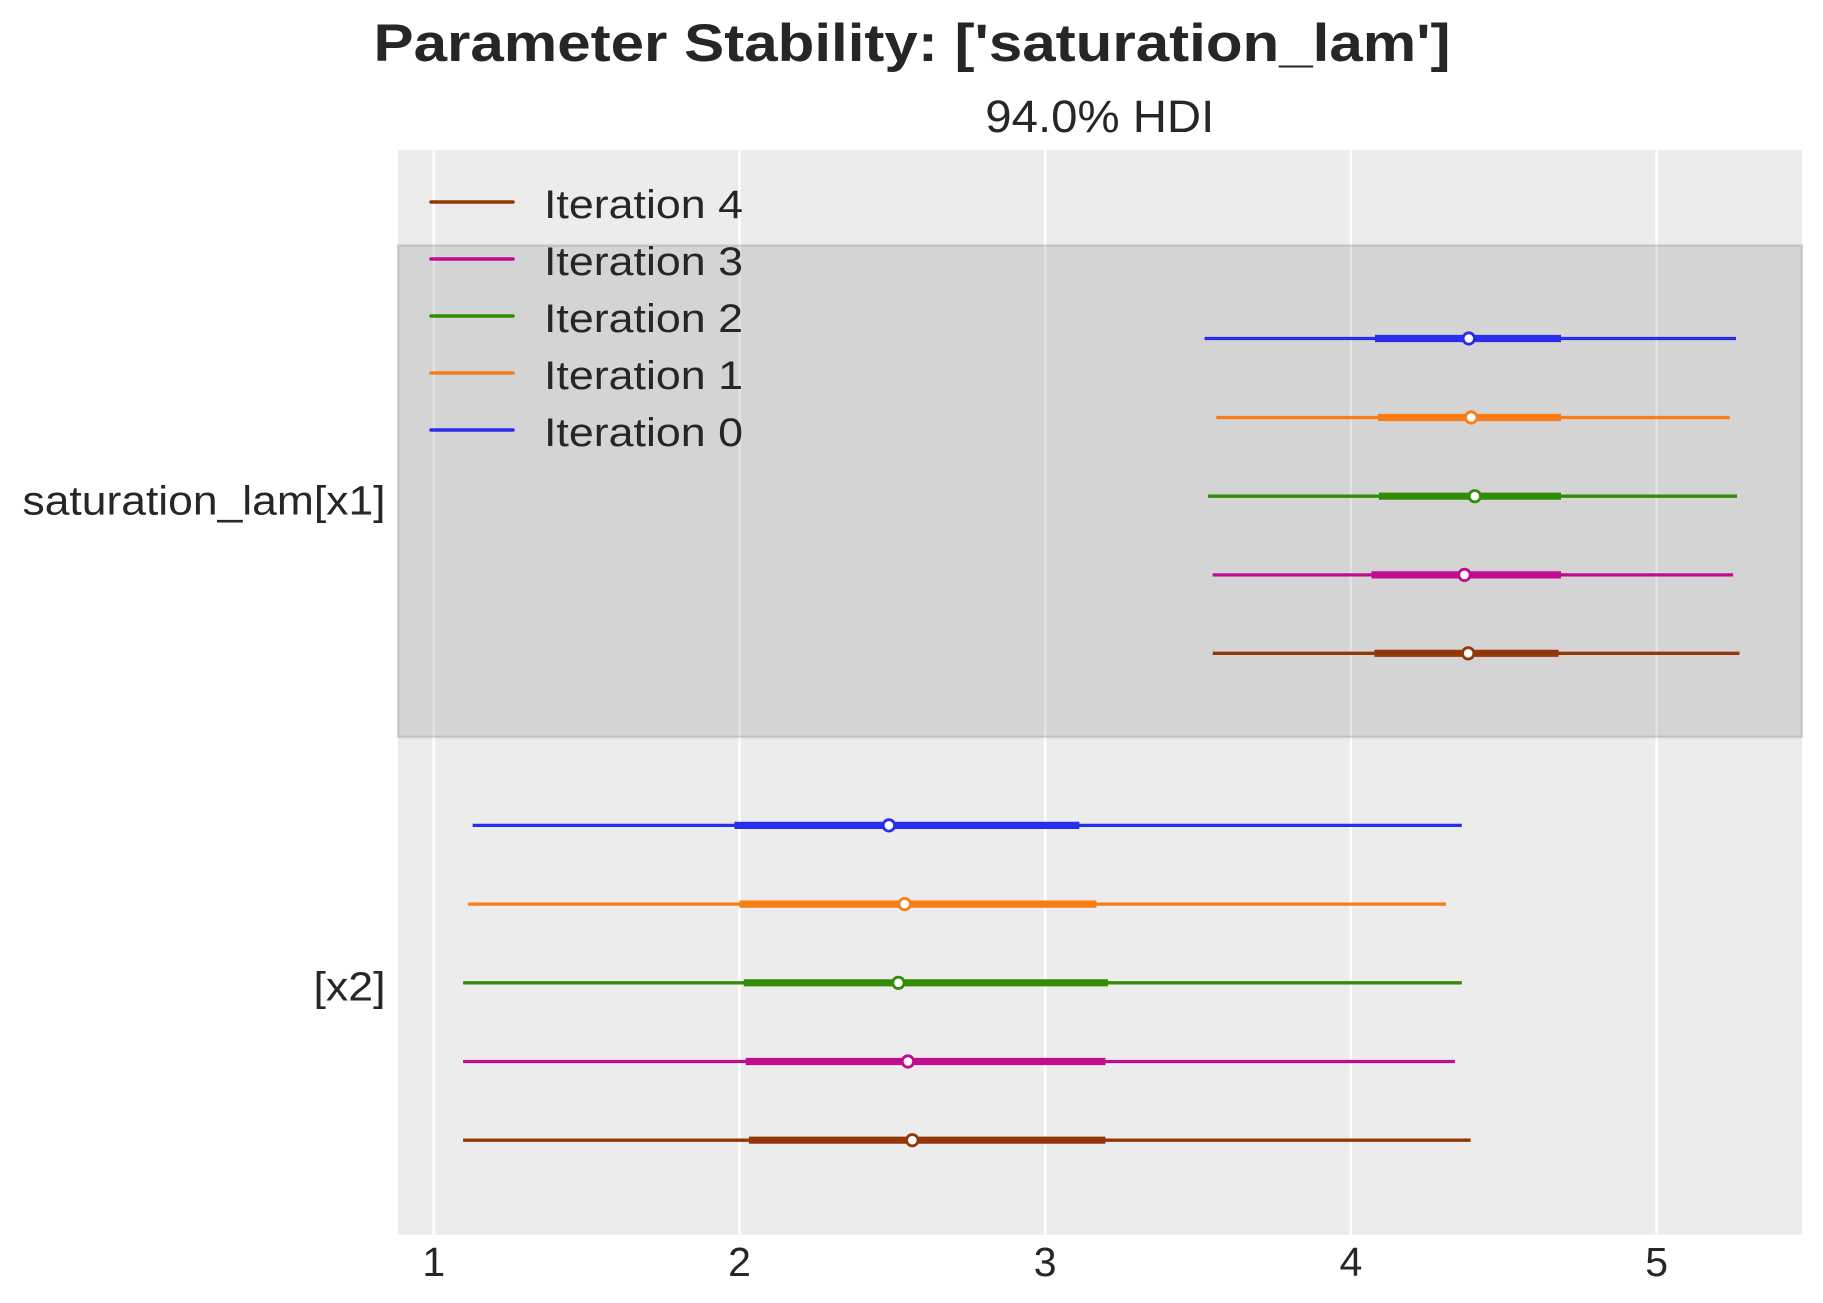 The image size is (1823, 1303). Describe the element at coordinates (739, 1262) in the screenshot. I see `svg-text: 2` at that location.